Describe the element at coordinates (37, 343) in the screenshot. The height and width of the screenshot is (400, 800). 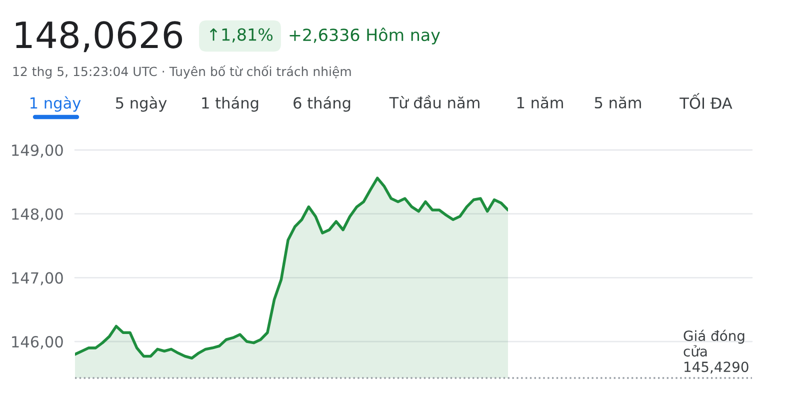
I see `y-tick-label: 146,00` at that location.